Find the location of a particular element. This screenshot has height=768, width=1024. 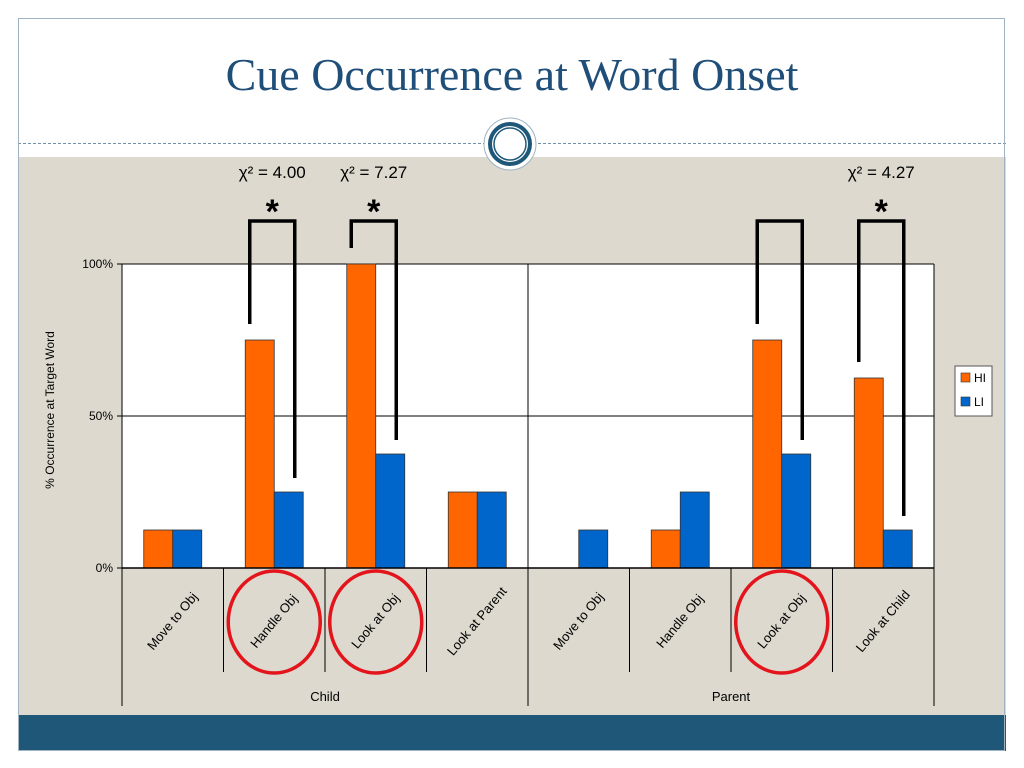

y-tick-label: 50% is located at coordinates (101, 416).